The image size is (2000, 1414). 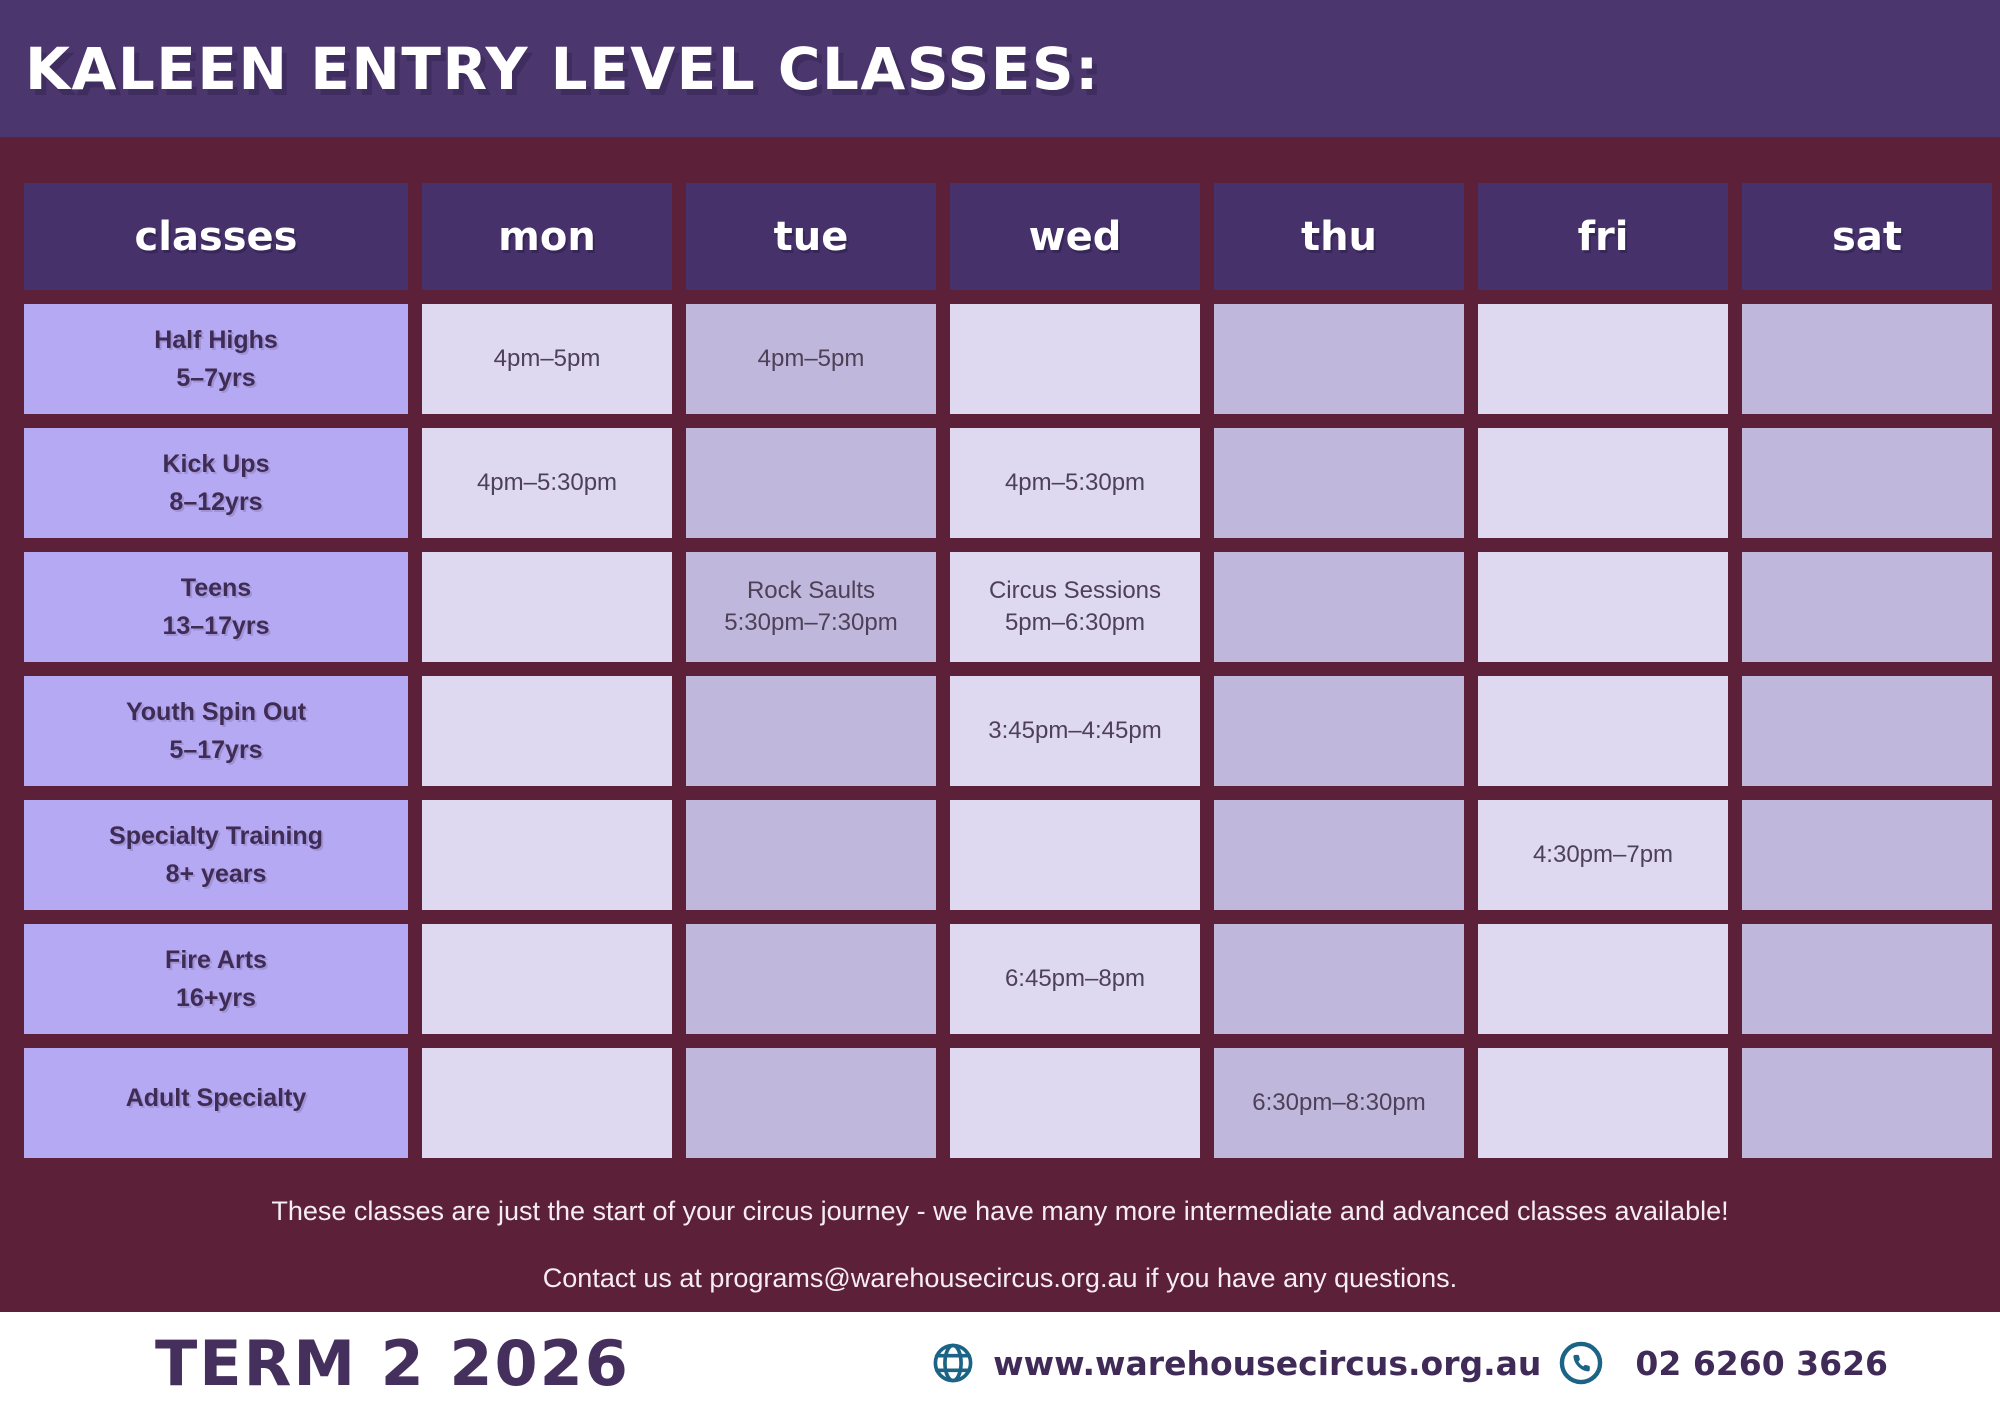 I want to click on class-name: Specialty Training, so click(x=216, y=835).